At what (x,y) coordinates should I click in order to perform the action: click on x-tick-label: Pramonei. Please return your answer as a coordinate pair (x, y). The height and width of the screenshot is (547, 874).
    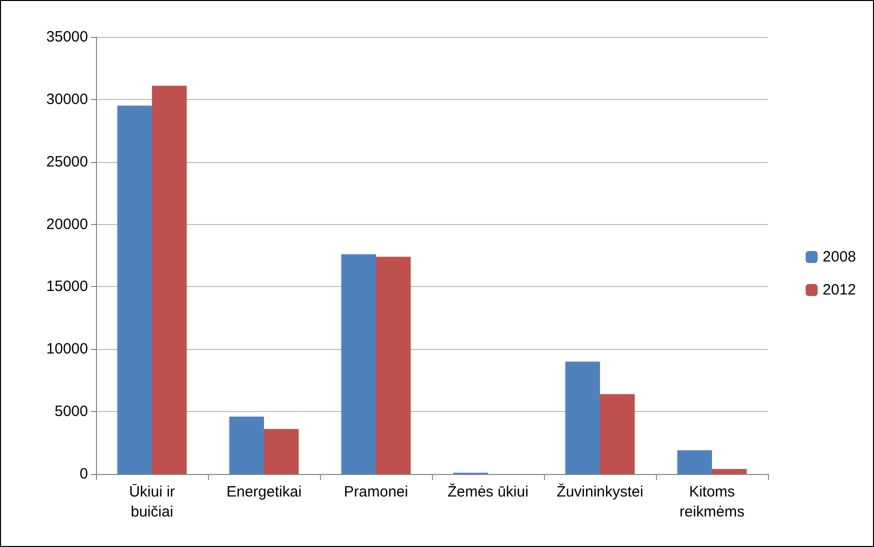
    Looking at the image, I should click on (376, 492).